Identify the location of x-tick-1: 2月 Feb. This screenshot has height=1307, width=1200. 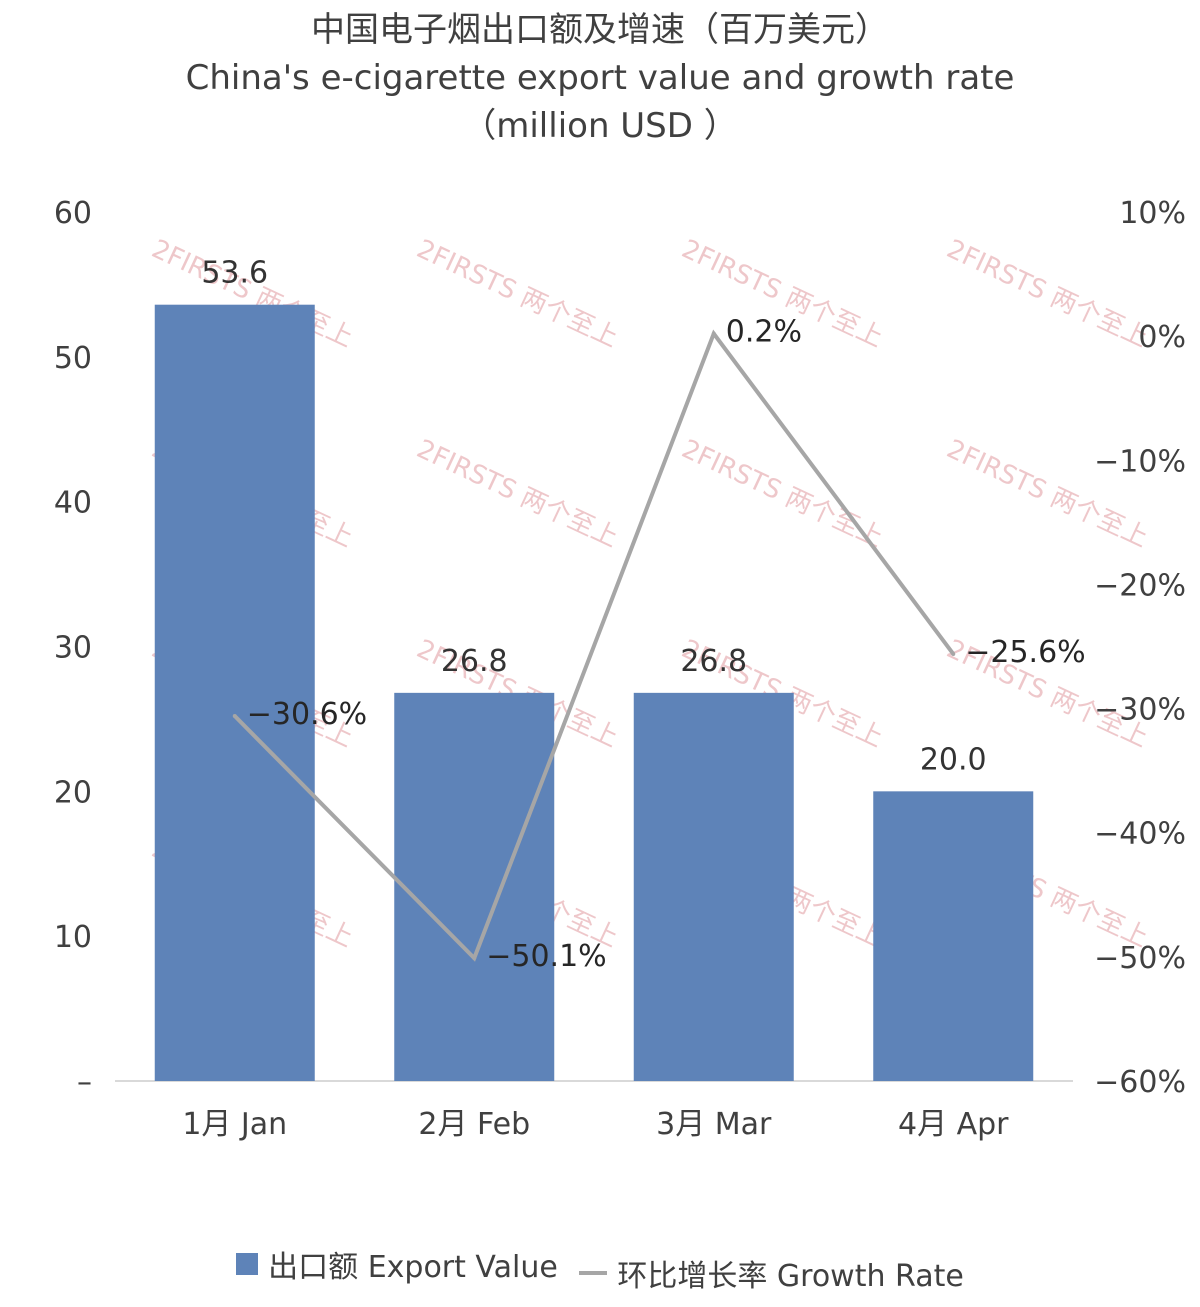
(474, 1124).